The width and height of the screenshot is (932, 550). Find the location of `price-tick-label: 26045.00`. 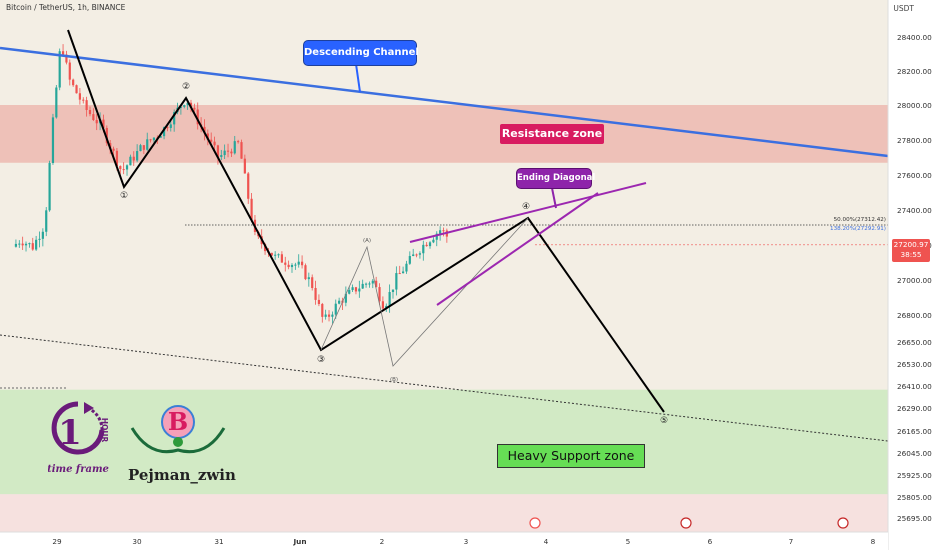

price-tick-label: 26045.00 is located at coordinates (914, 453).